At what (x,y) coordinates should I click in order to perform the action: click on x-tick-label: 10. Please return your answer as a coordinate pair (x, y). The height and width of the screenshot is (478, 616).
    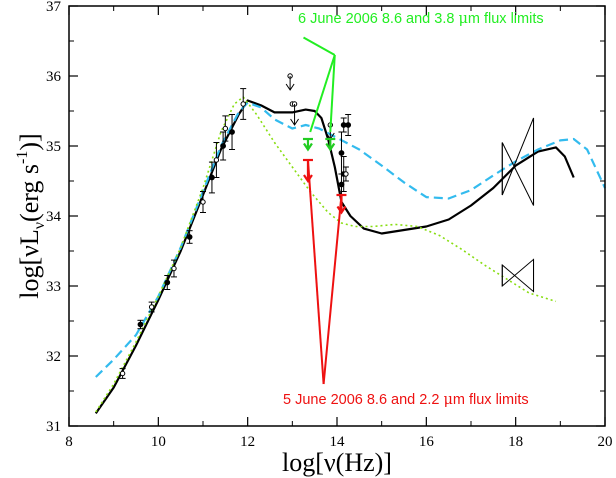
    Looking at the image, I should click on (158, 442).